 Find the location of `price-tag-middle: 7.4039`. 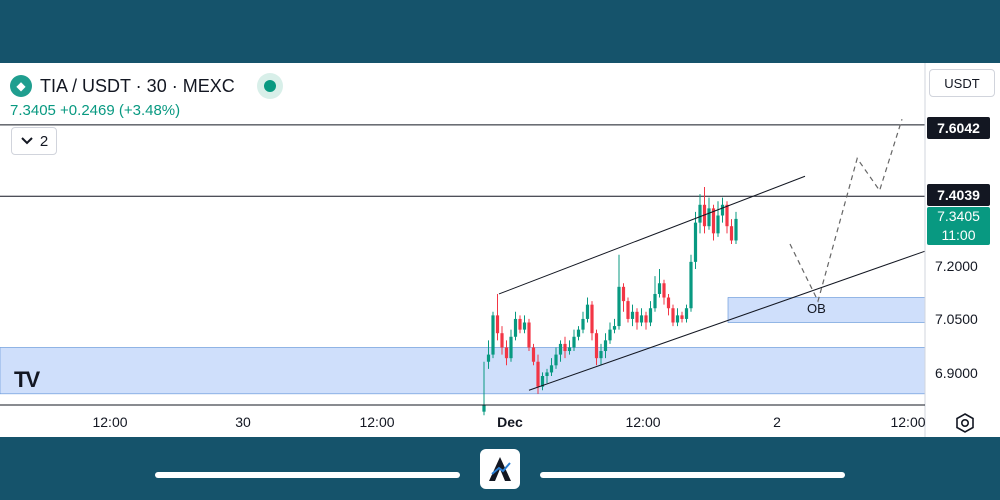

price-tag-middle: 7.4039 is located at coordinates (958, 195).